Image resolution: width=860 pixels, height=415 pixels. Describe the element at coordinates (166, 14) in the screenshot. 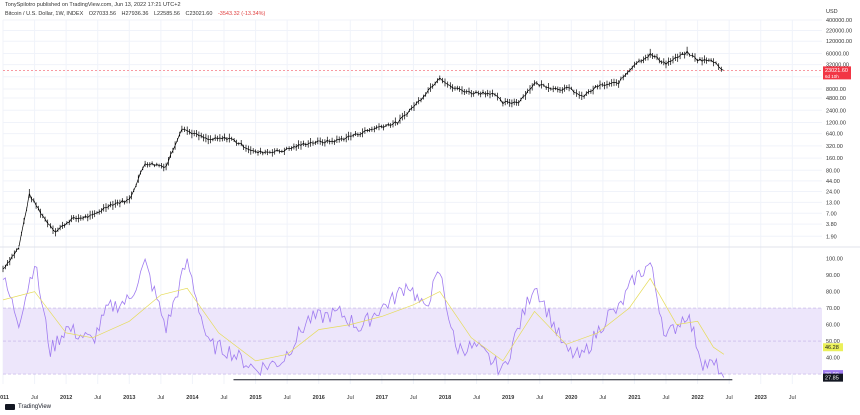

I see `ohlc-low: L22585.56` at that location.